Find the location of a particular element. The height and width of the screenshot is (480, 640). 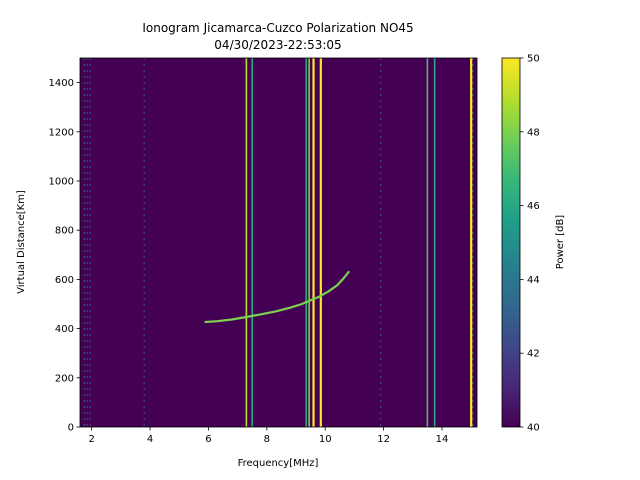

y-axis: 0 200 400 600 800 1000 1200 1400 is located at coordinates (64, 256).